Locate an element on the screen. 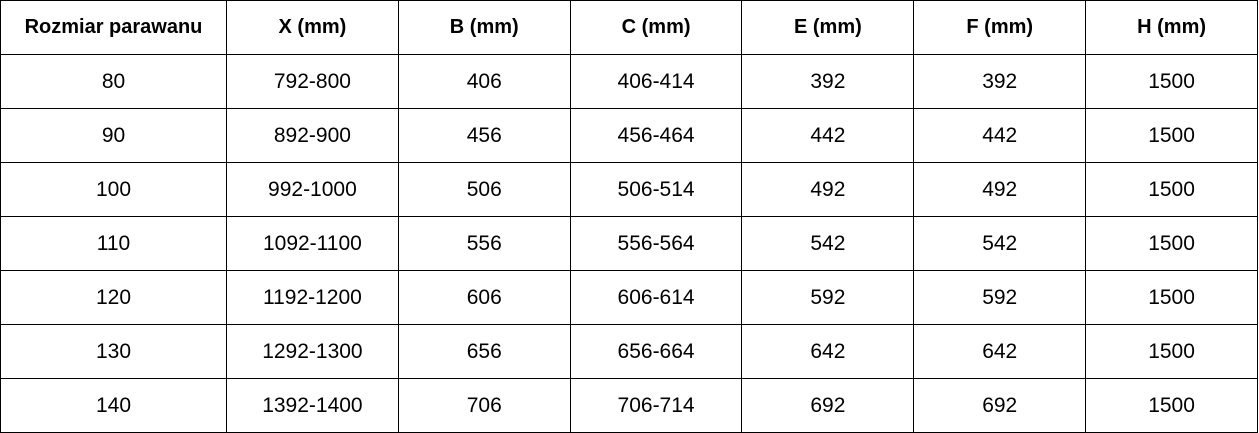 The image size is (1259, 433). table-row: 140 1392-1400 706 706-714 692 692 1500 is located at coordinates (629, 405).